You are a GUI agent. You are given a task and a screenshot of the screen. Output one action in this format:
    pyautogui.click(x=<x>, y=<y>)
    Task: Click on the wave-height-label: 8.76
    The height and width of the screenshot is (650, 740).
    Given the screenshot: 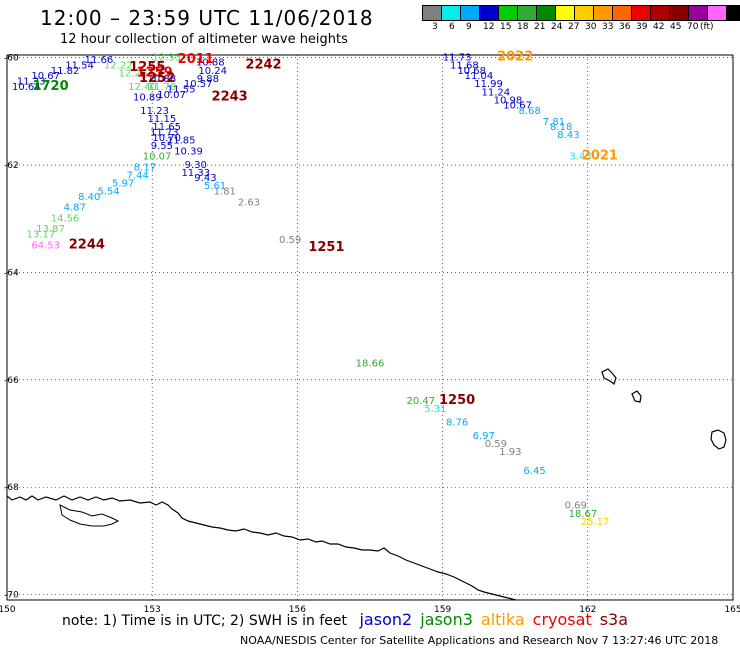 What is the action you would take?
    pyautogui.click(x=457, y=422)
    